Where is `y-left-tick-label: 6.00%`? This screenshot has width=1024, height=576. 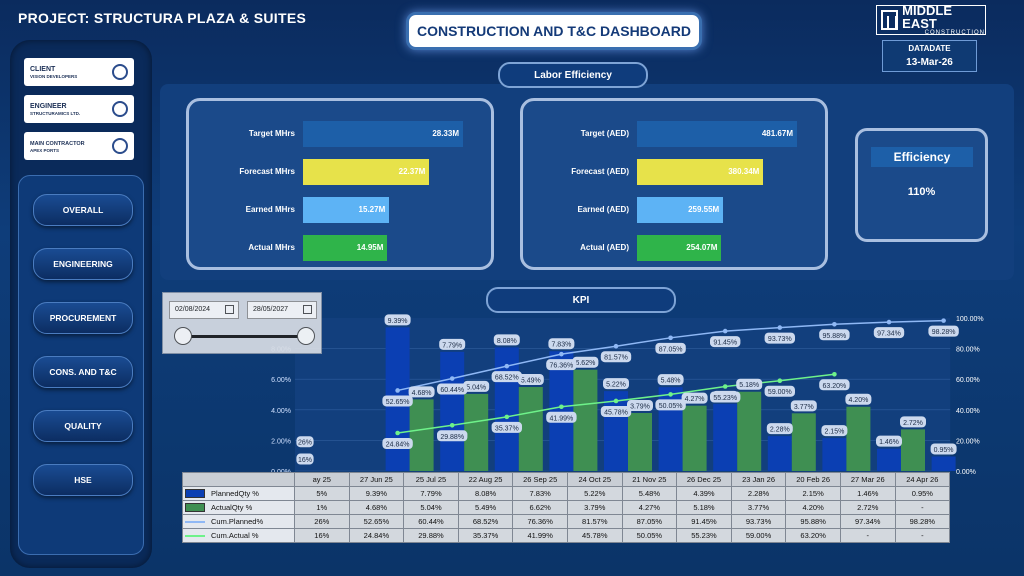 y-left-tick-label: 6.00% is located at coordinates (281, 380).